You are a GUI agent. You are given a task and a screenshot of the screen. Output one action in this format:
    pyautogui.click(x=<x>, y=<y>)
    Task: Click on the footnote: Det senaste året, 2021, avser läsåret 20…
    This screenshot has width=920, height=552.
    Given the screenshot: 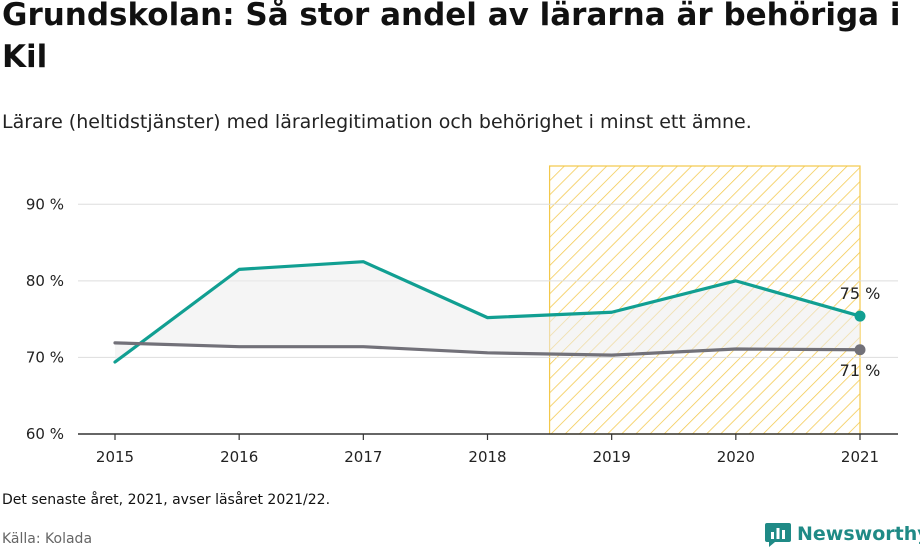 What is the action you would take?
    pyautogui.click(x=166, y=500)
    